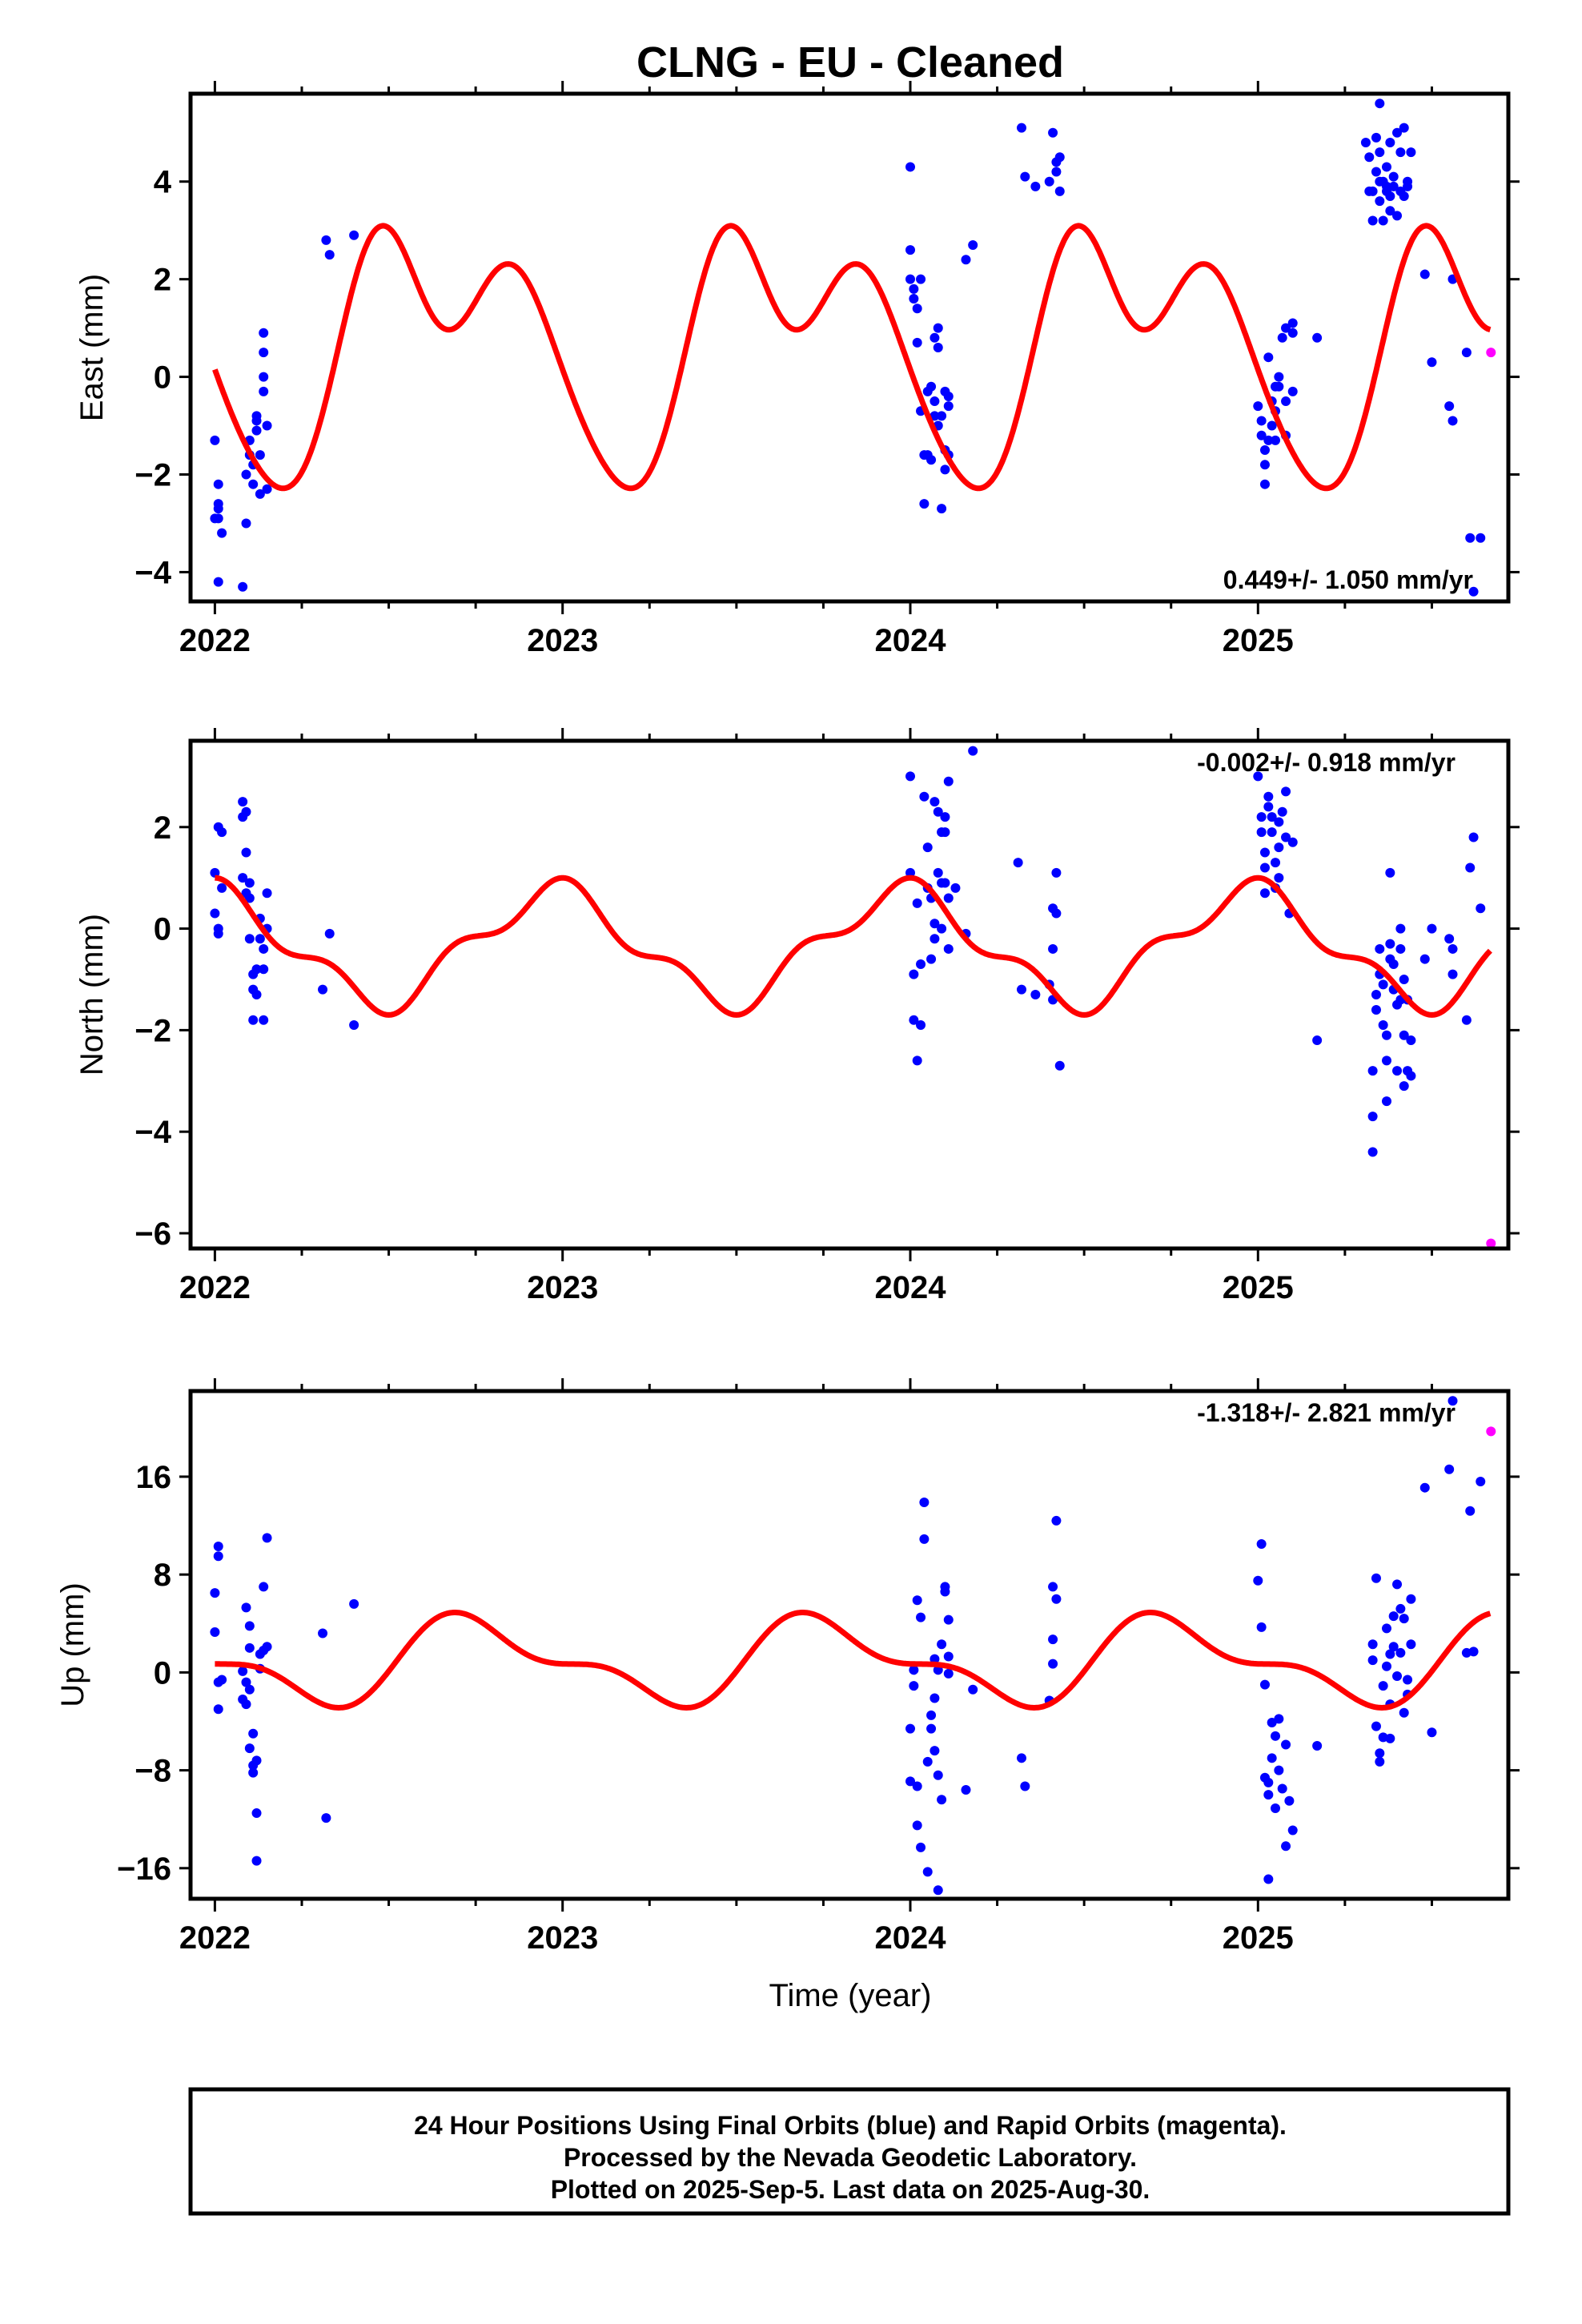 The image size is (1582, 2324). I want to click on y-tick-label: 8, so click(162, 1575).